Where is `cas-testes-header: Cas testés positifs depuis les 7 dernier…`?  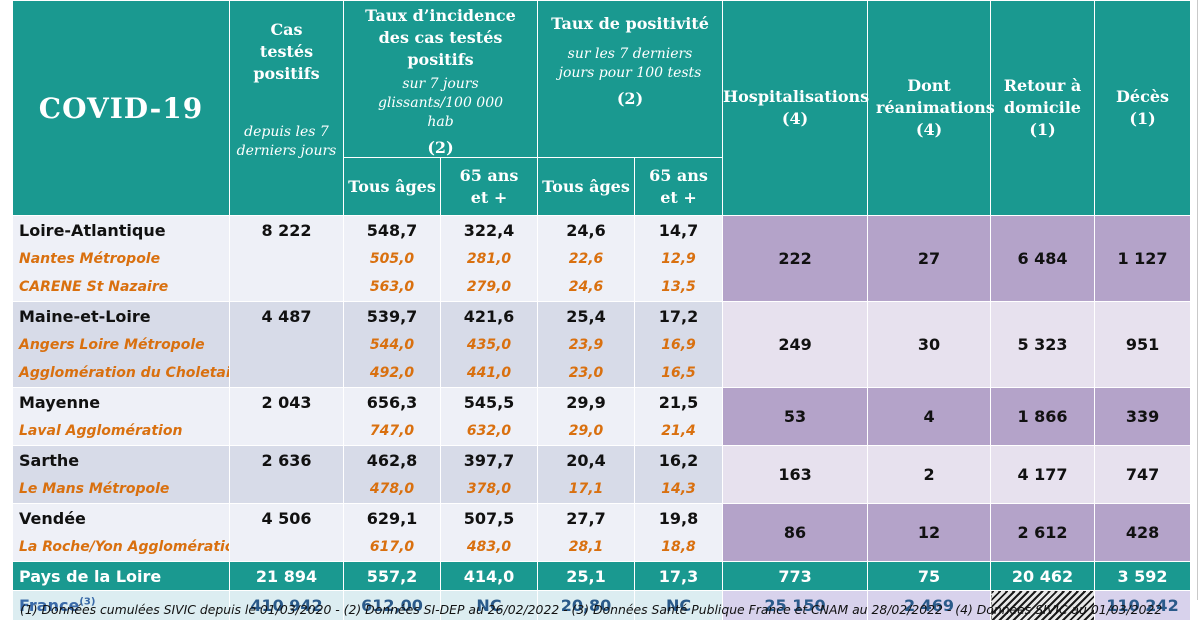 cas-testes-header: Cas testés positifs depuis les 7 dernier… is located at coordinates (286, 108).